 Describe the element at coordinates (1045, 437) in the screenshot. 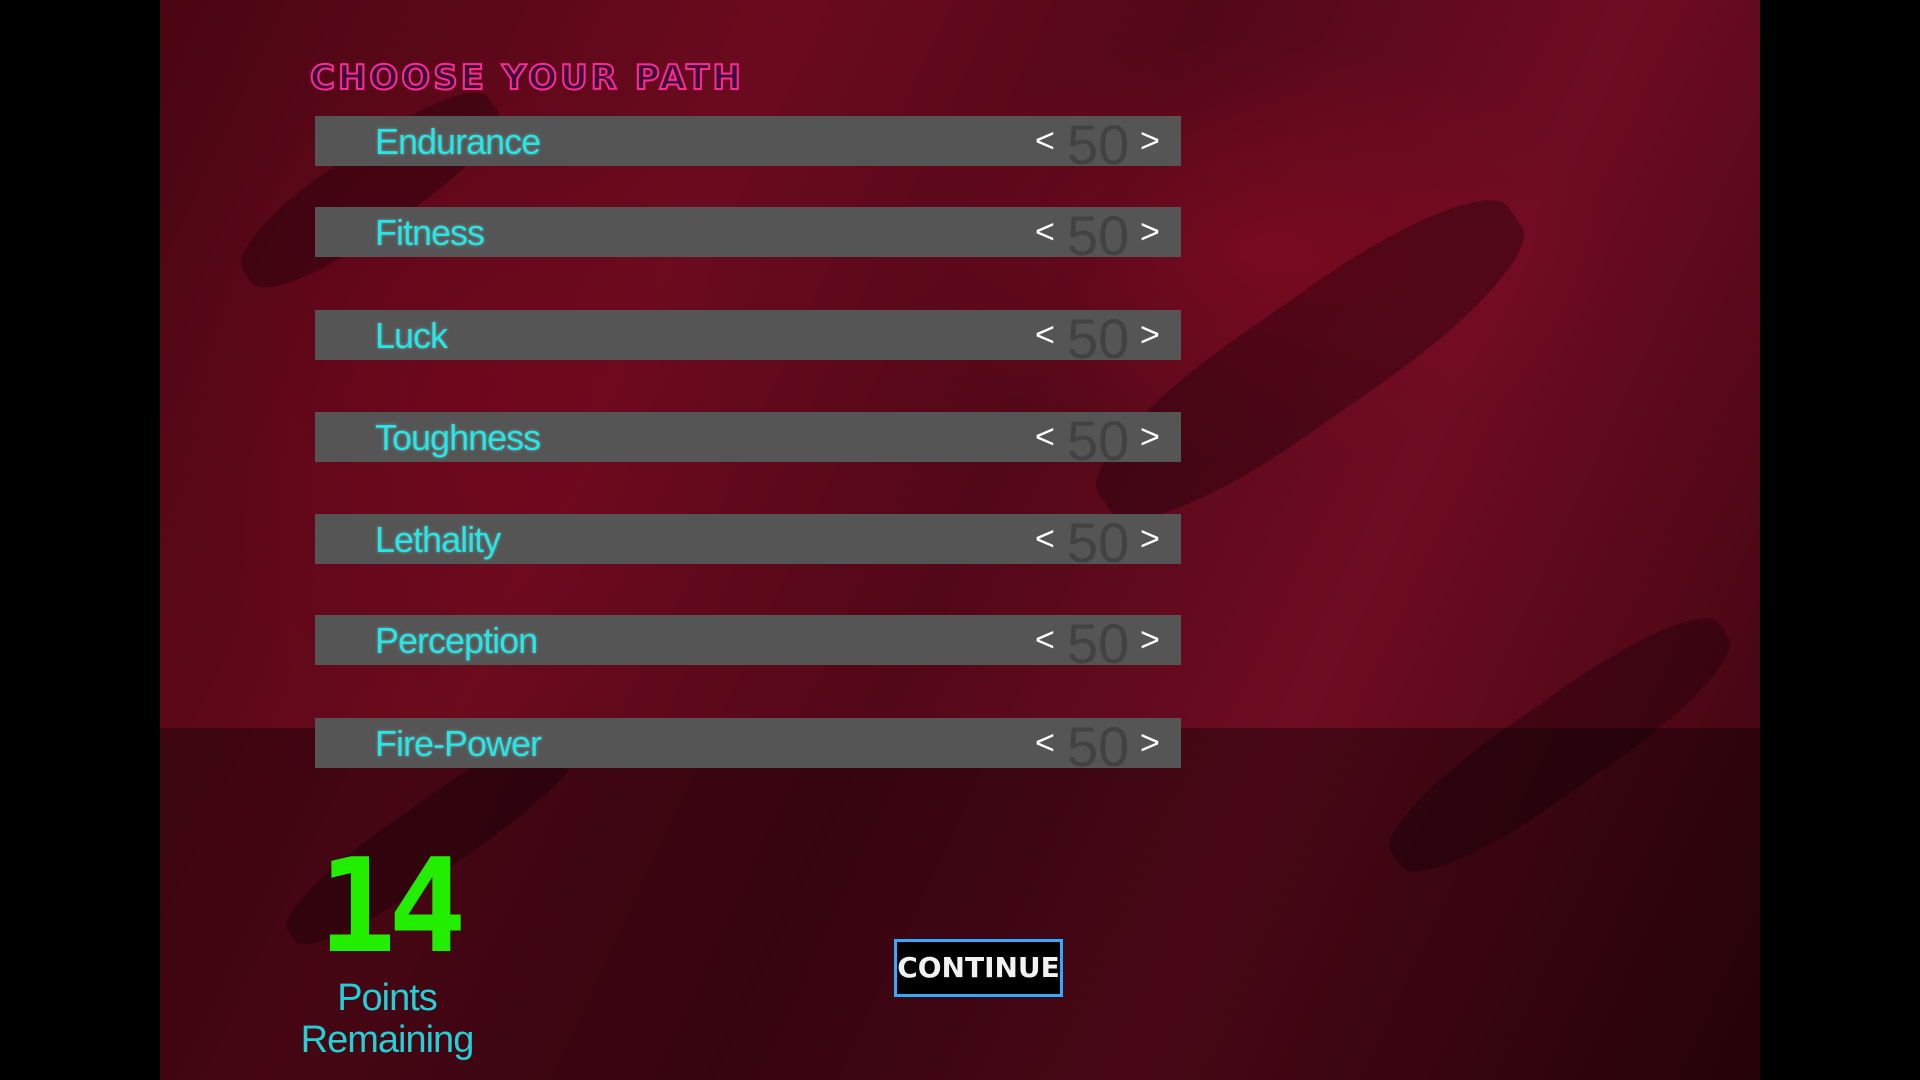

I see `decrease-toughness-button: <` at that location.